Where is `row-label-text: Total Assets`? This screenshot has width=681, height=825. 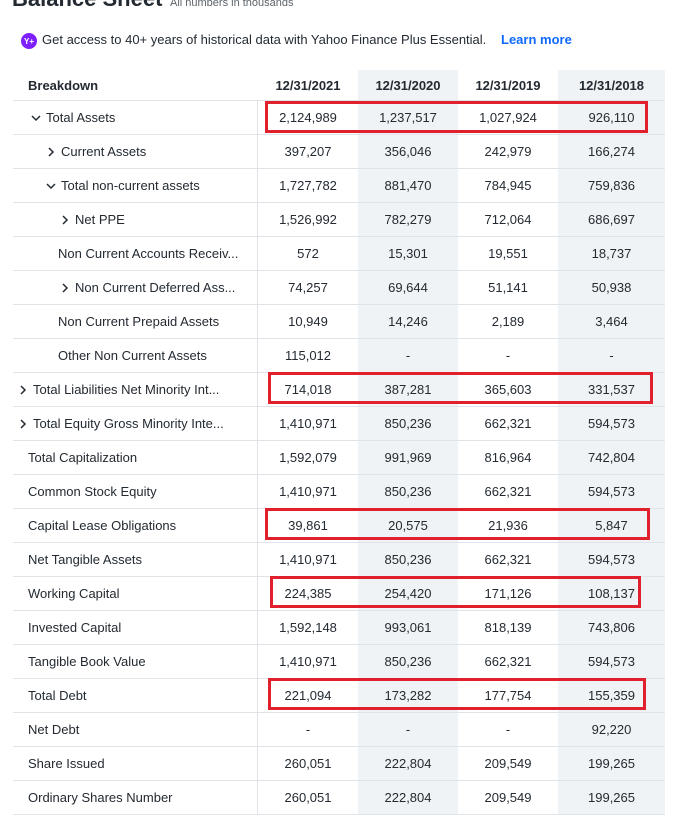 row-label-text: Total Assets is located at coordinates (81, 117).